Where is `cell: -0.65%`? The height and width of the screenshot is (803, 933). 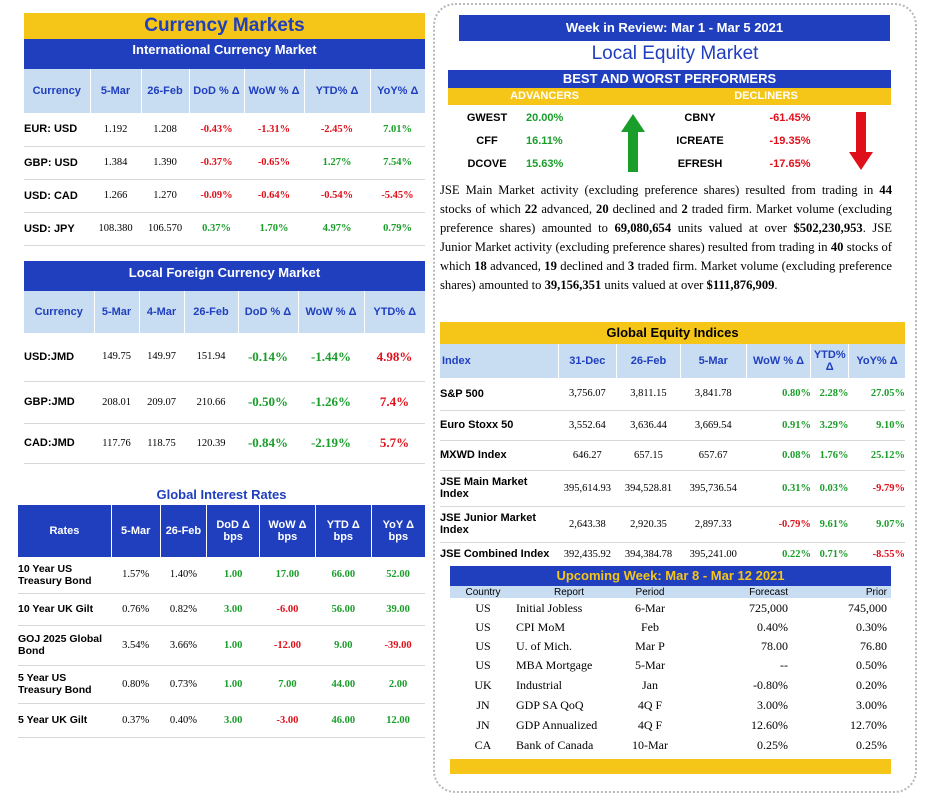 cell: -0.65% is located at coordinates (274, 163).